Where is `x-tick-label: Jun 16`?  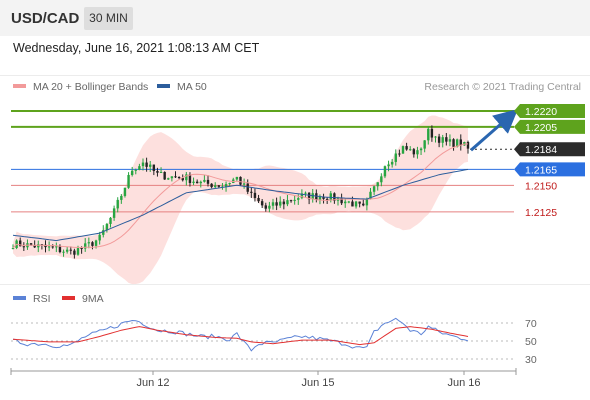 x-tick-label: Jun 16 is located at coordinates (463, 383).